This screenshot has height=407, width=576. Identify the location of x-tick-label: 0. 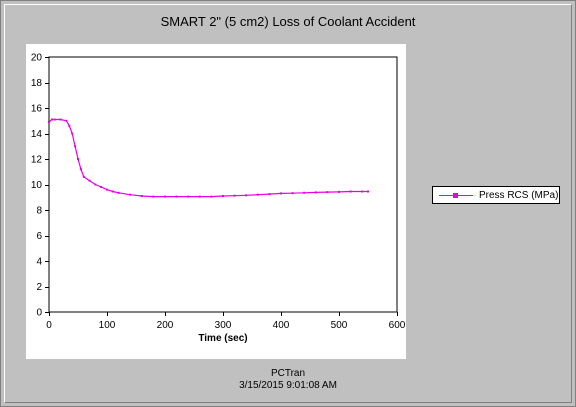
(49, 325).